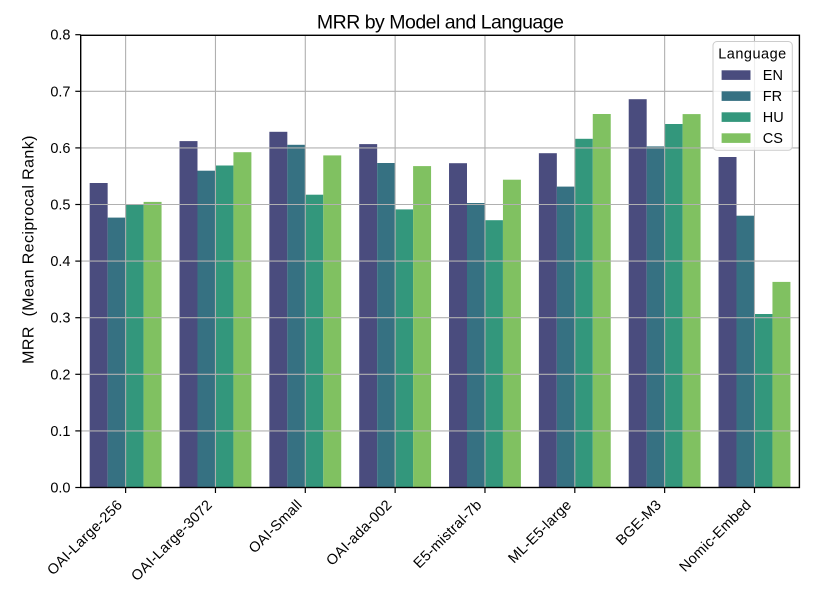  What do you see at coordinates (773, 76) in the screenshot?
I see `svg-text: EN` at bounding box center [773, 76].